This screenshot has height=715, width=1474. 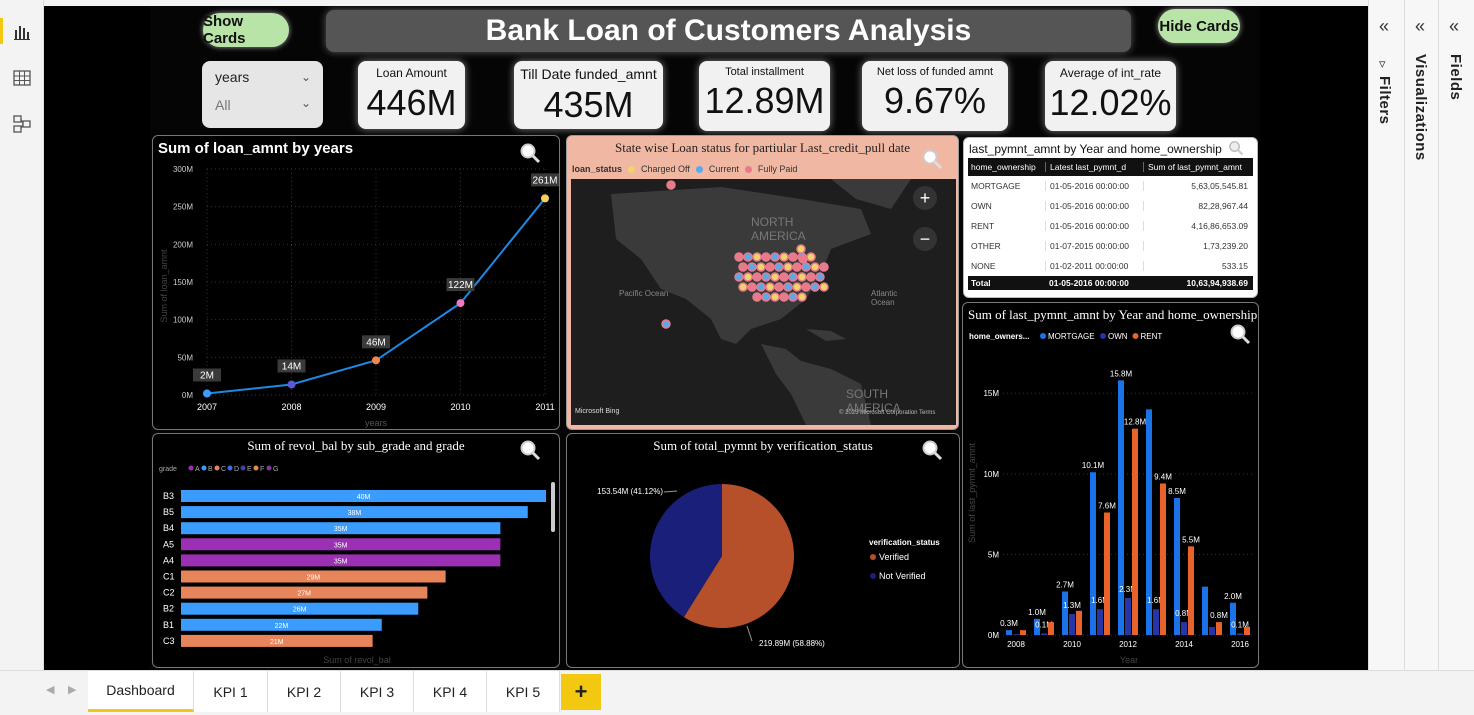 I want to click on report-view-icon, so click(x=22, y=32).